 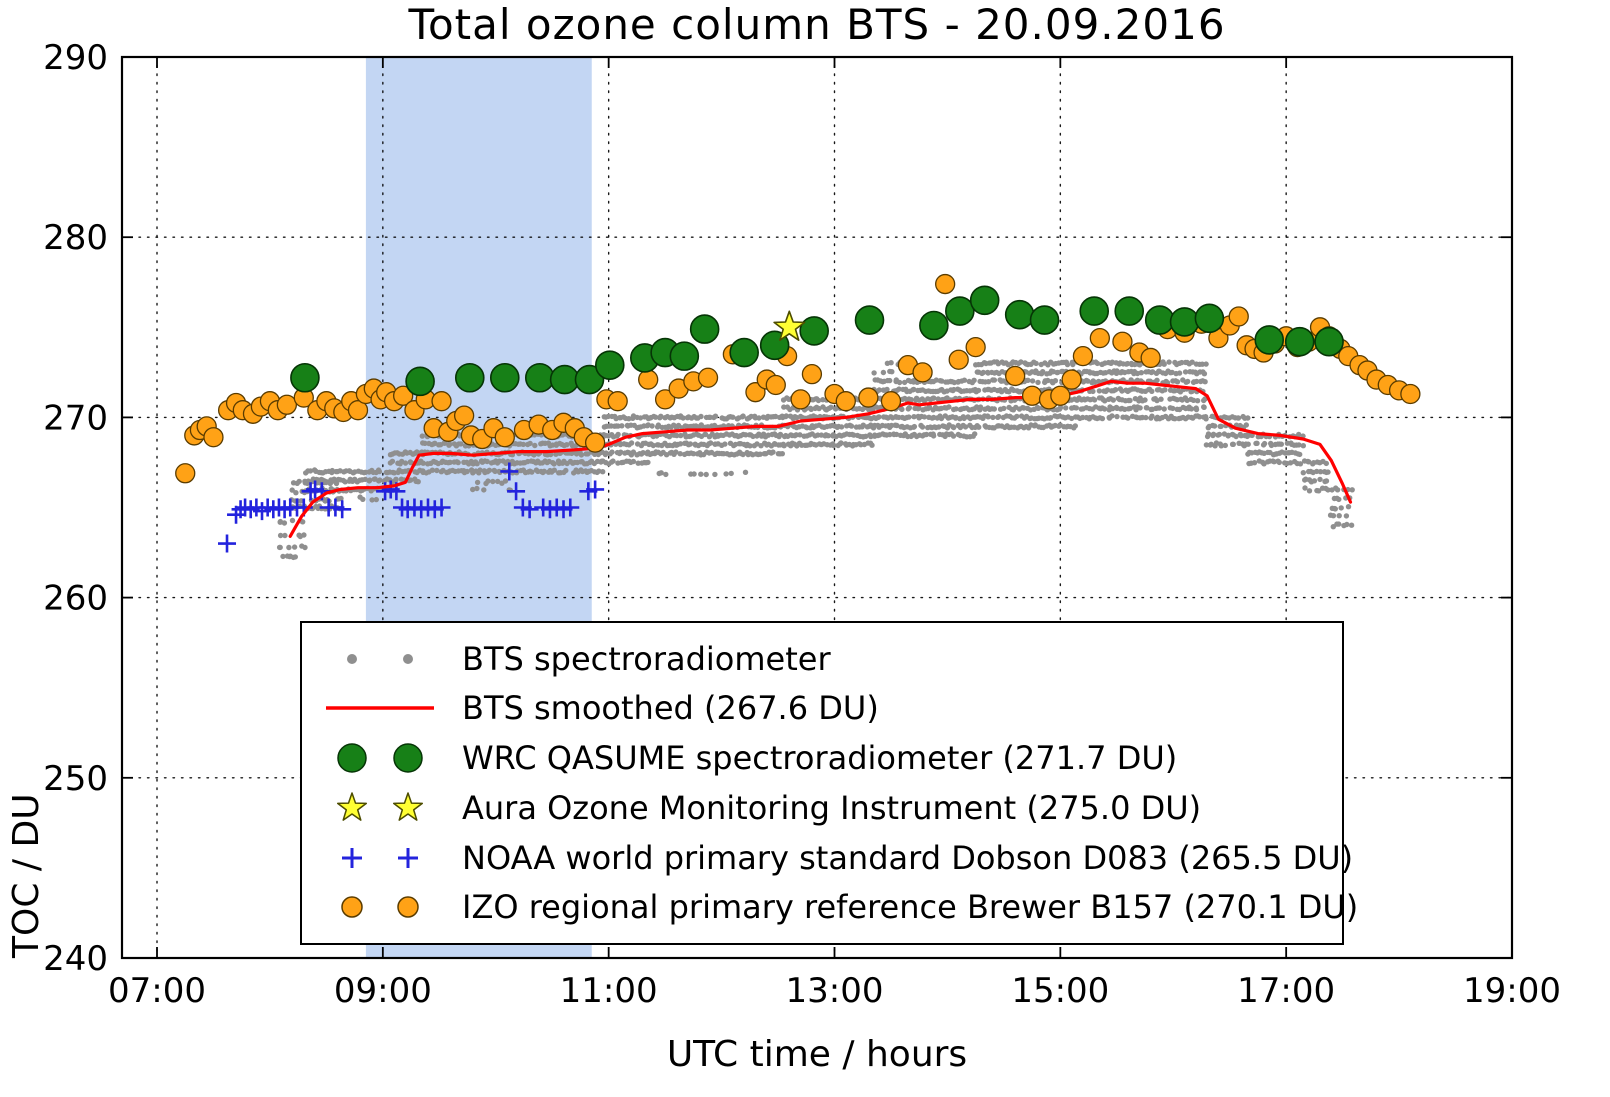 What do you see at coordinates (75, 58) in the screenshot?
I see `svg-text: 290` at bounding box center [75, 58].